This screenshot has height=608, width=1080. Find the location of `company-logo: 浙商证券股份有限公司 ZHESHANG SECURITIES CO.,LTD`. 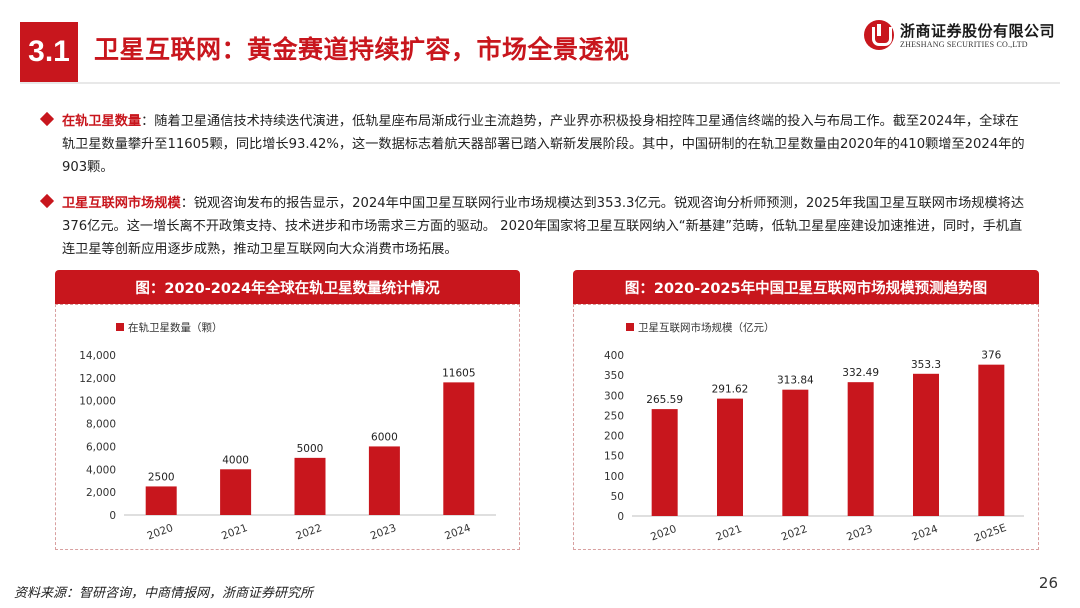

company-logo: 浙商证券股份有限公司 ZHESHANG SECURITIES CO.,LTD is located at coordinates (964, 37).